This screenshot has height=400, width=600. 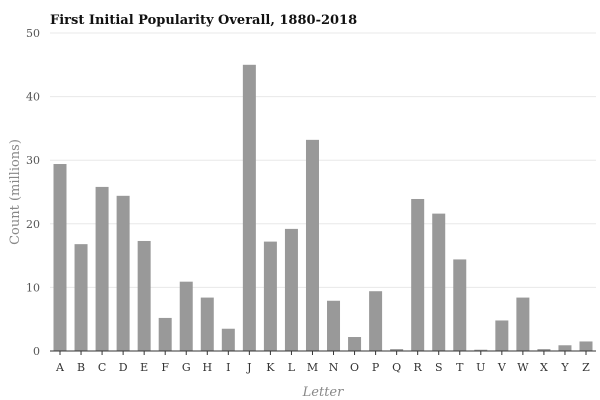 I want to click on y-tick-label: 50, so click(x=33, y=33).